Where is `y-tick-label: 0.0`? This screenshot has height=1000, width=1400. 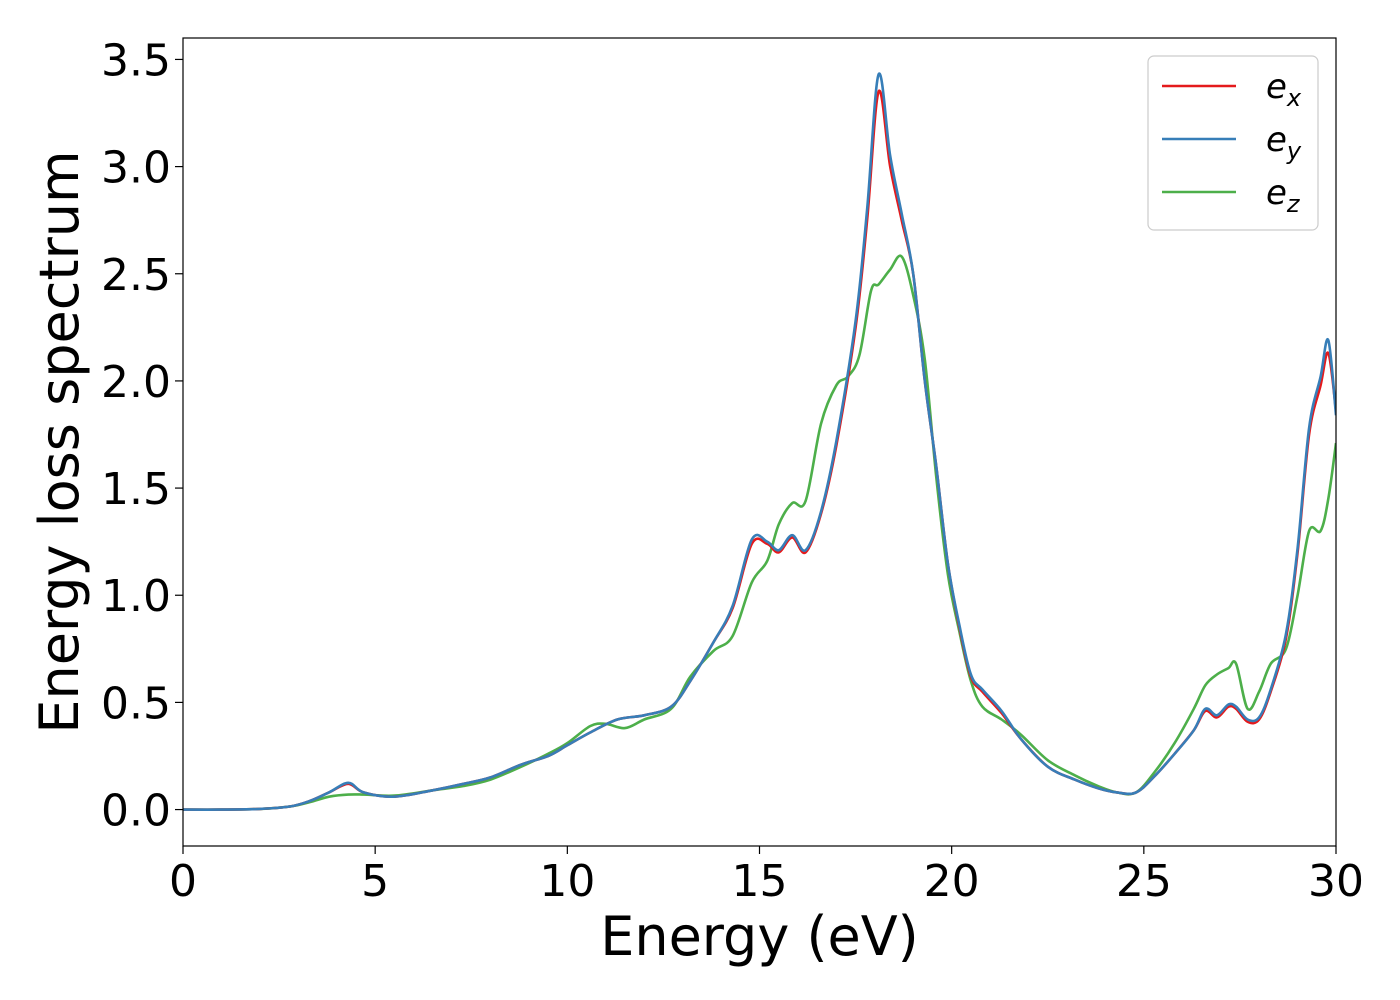 y-tick-label: 0.0 is located at coordinates (136, 811).